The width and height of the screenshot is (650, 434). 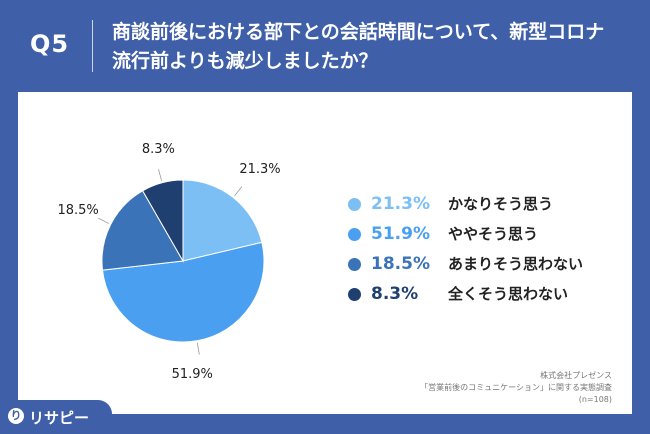 I want to click on pie-chart, so click(x=181, y=262).